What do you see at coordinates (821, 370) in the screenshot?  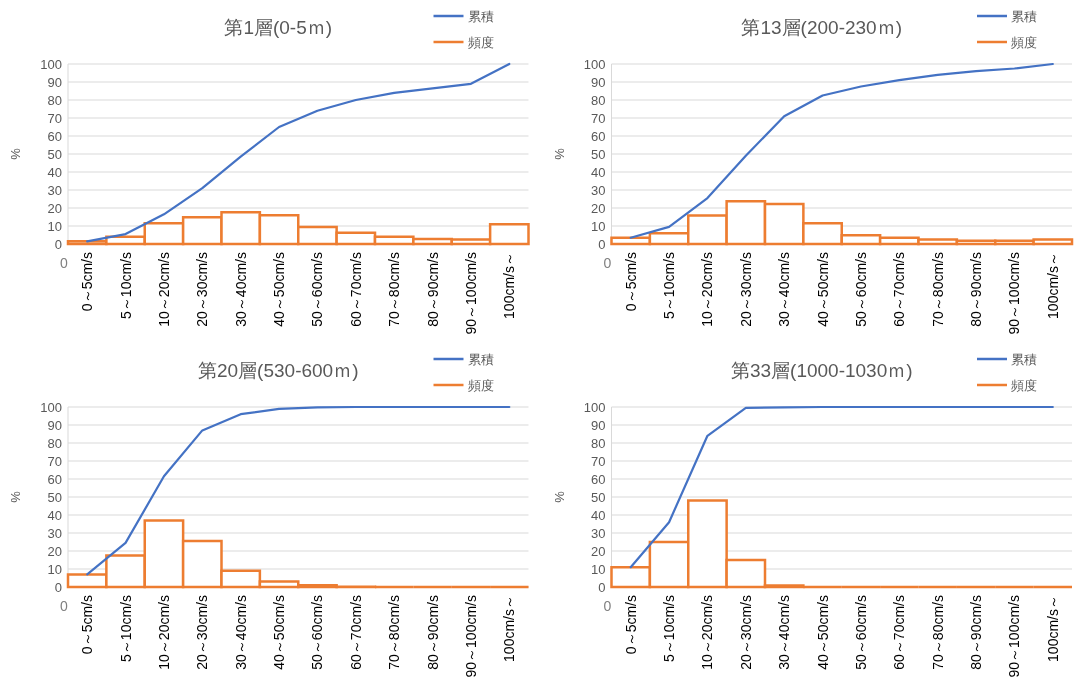 I see `chart-title: 第33層(1000-1030ｍ)` at bounding box center [821, 370].